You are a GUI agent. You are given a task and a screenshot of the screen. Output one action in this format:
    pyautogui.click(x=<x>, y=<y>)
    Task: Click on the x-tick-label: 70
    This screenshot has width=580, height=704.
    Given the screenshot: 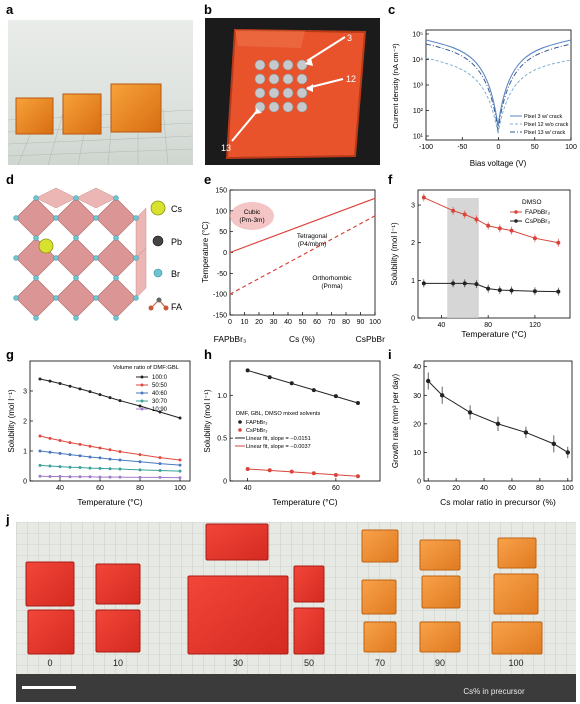 What is the action you would take?
    pyautogui.click(x=332, y=322)
    